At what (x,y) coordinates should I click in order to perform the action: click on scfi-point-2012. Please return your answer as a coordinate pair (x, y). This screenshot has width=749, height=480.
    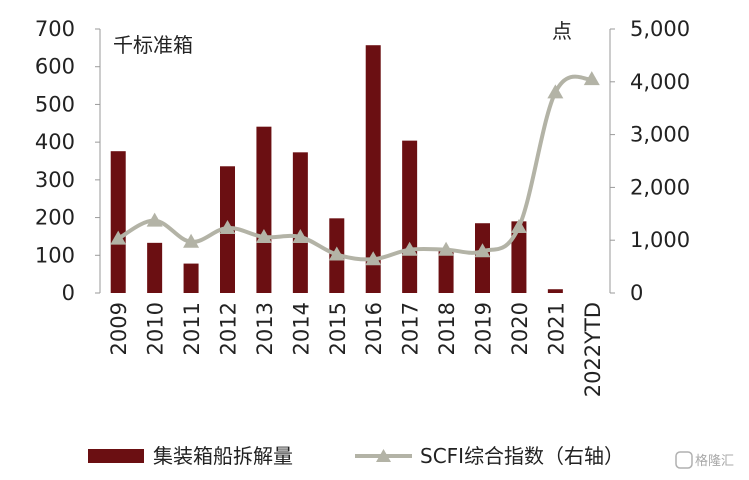
    Looking at the image, I should click on (227, 227).